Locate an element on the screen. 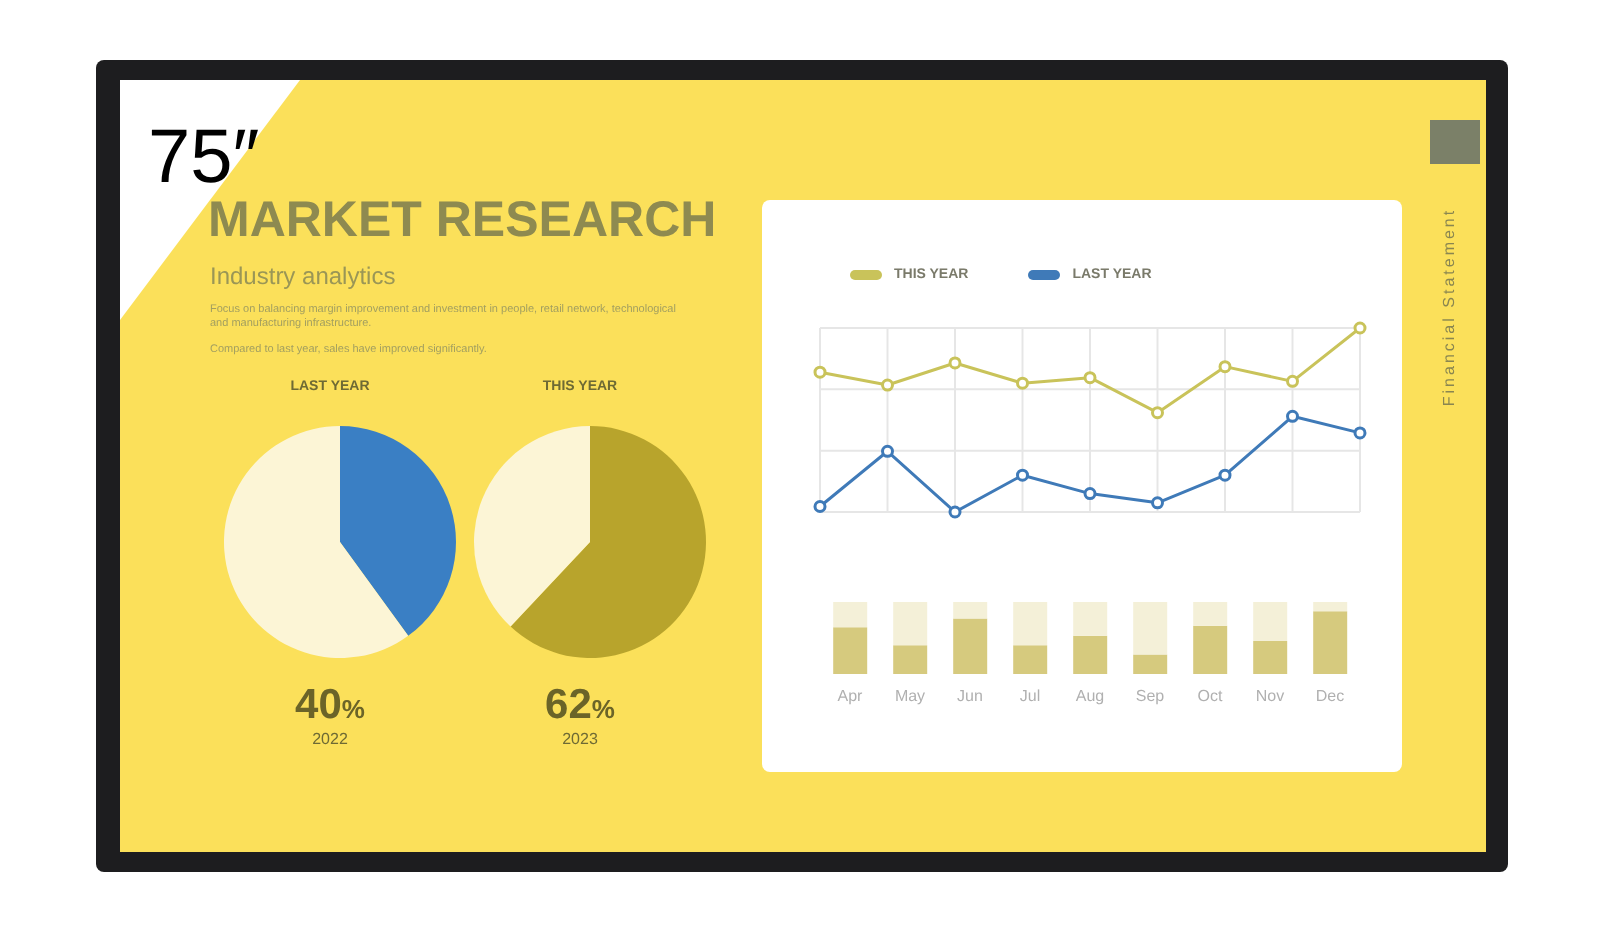  x-tick-label: Oct is located at coordinates (1210, 696).